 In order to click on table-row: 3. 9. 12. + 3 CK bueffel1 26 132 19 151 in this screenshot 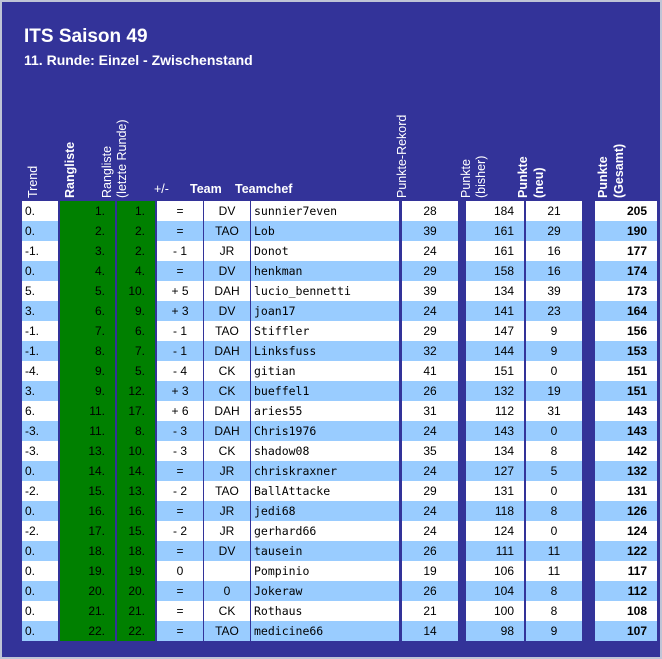, I will do `click(339, 391)`.